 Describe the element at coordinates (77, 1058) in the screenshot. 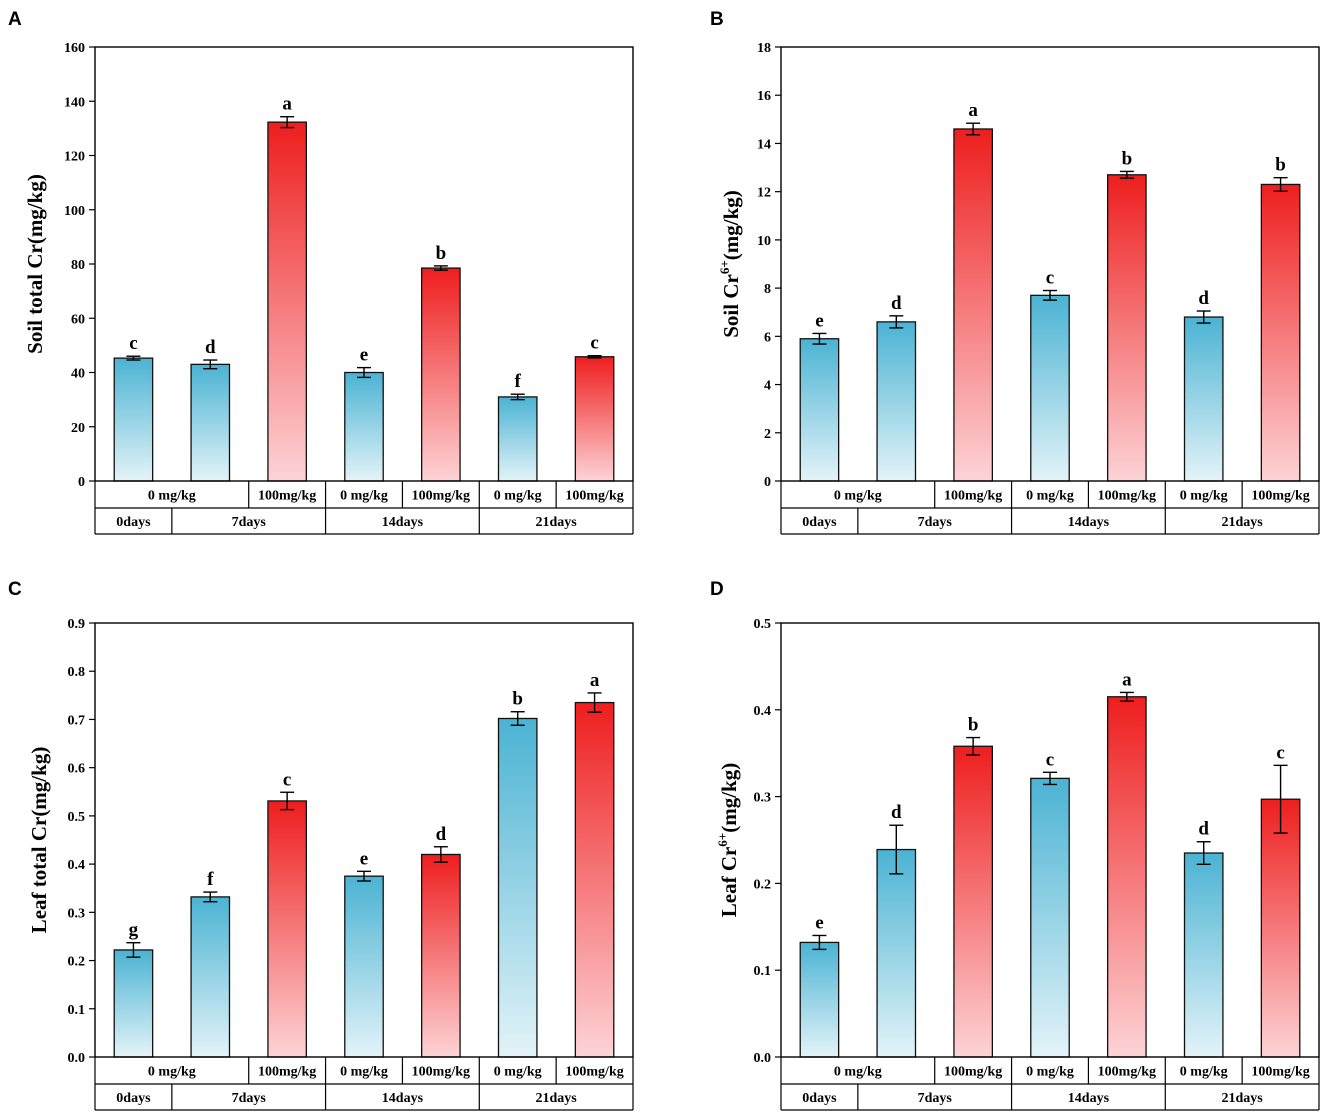

I see `y-tick-label: 0.0` at that location.